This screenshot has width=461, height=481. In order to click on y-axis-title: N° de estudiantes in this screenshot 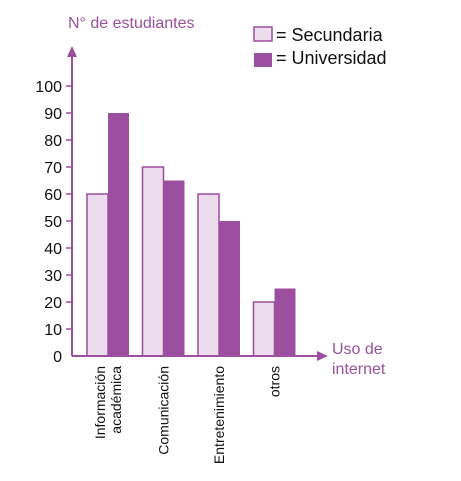, I will do `click(131, 23)`.